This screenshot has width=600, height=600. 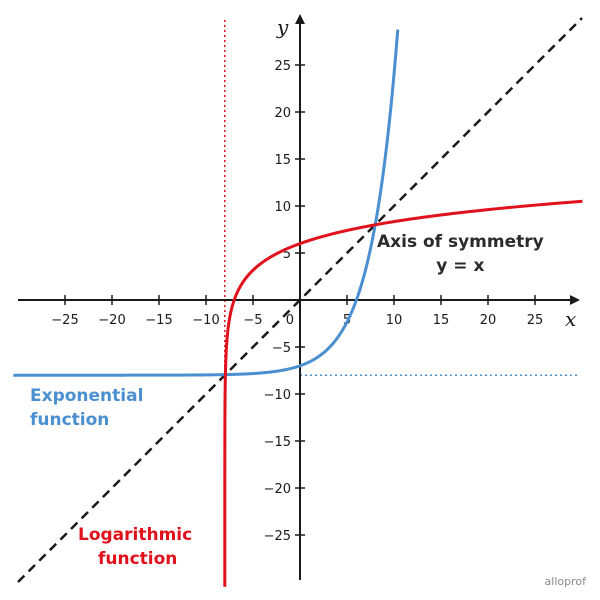 I want to click on x-tick-label: −20, so click(x=111, y=320).